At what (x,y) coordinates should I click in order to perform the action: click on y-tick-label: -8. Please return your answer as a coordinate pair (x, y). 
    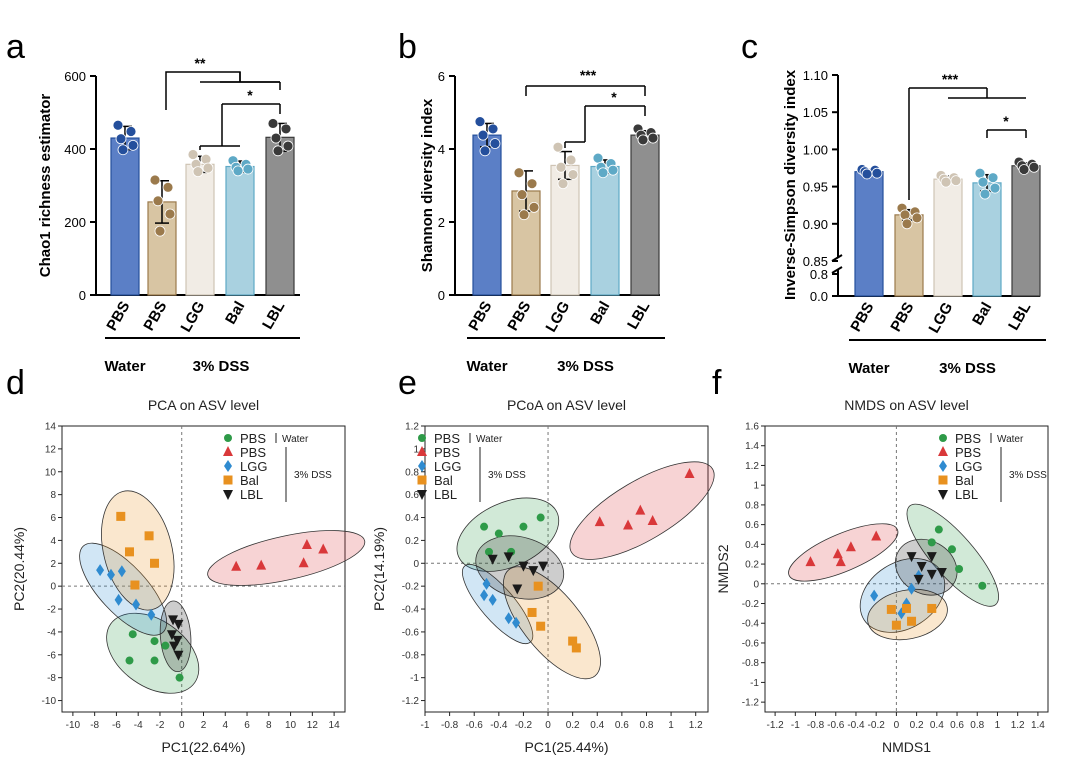
    Looking at the image, I should click on (51, 678).